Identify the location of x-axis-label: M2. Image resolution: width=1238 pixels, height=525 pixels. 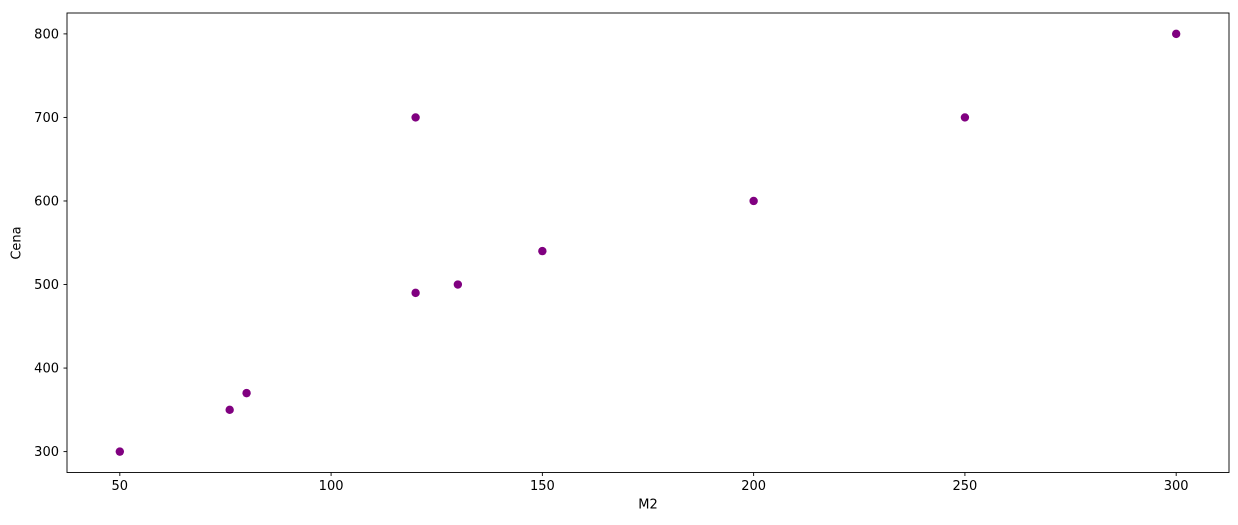
(648, 505).